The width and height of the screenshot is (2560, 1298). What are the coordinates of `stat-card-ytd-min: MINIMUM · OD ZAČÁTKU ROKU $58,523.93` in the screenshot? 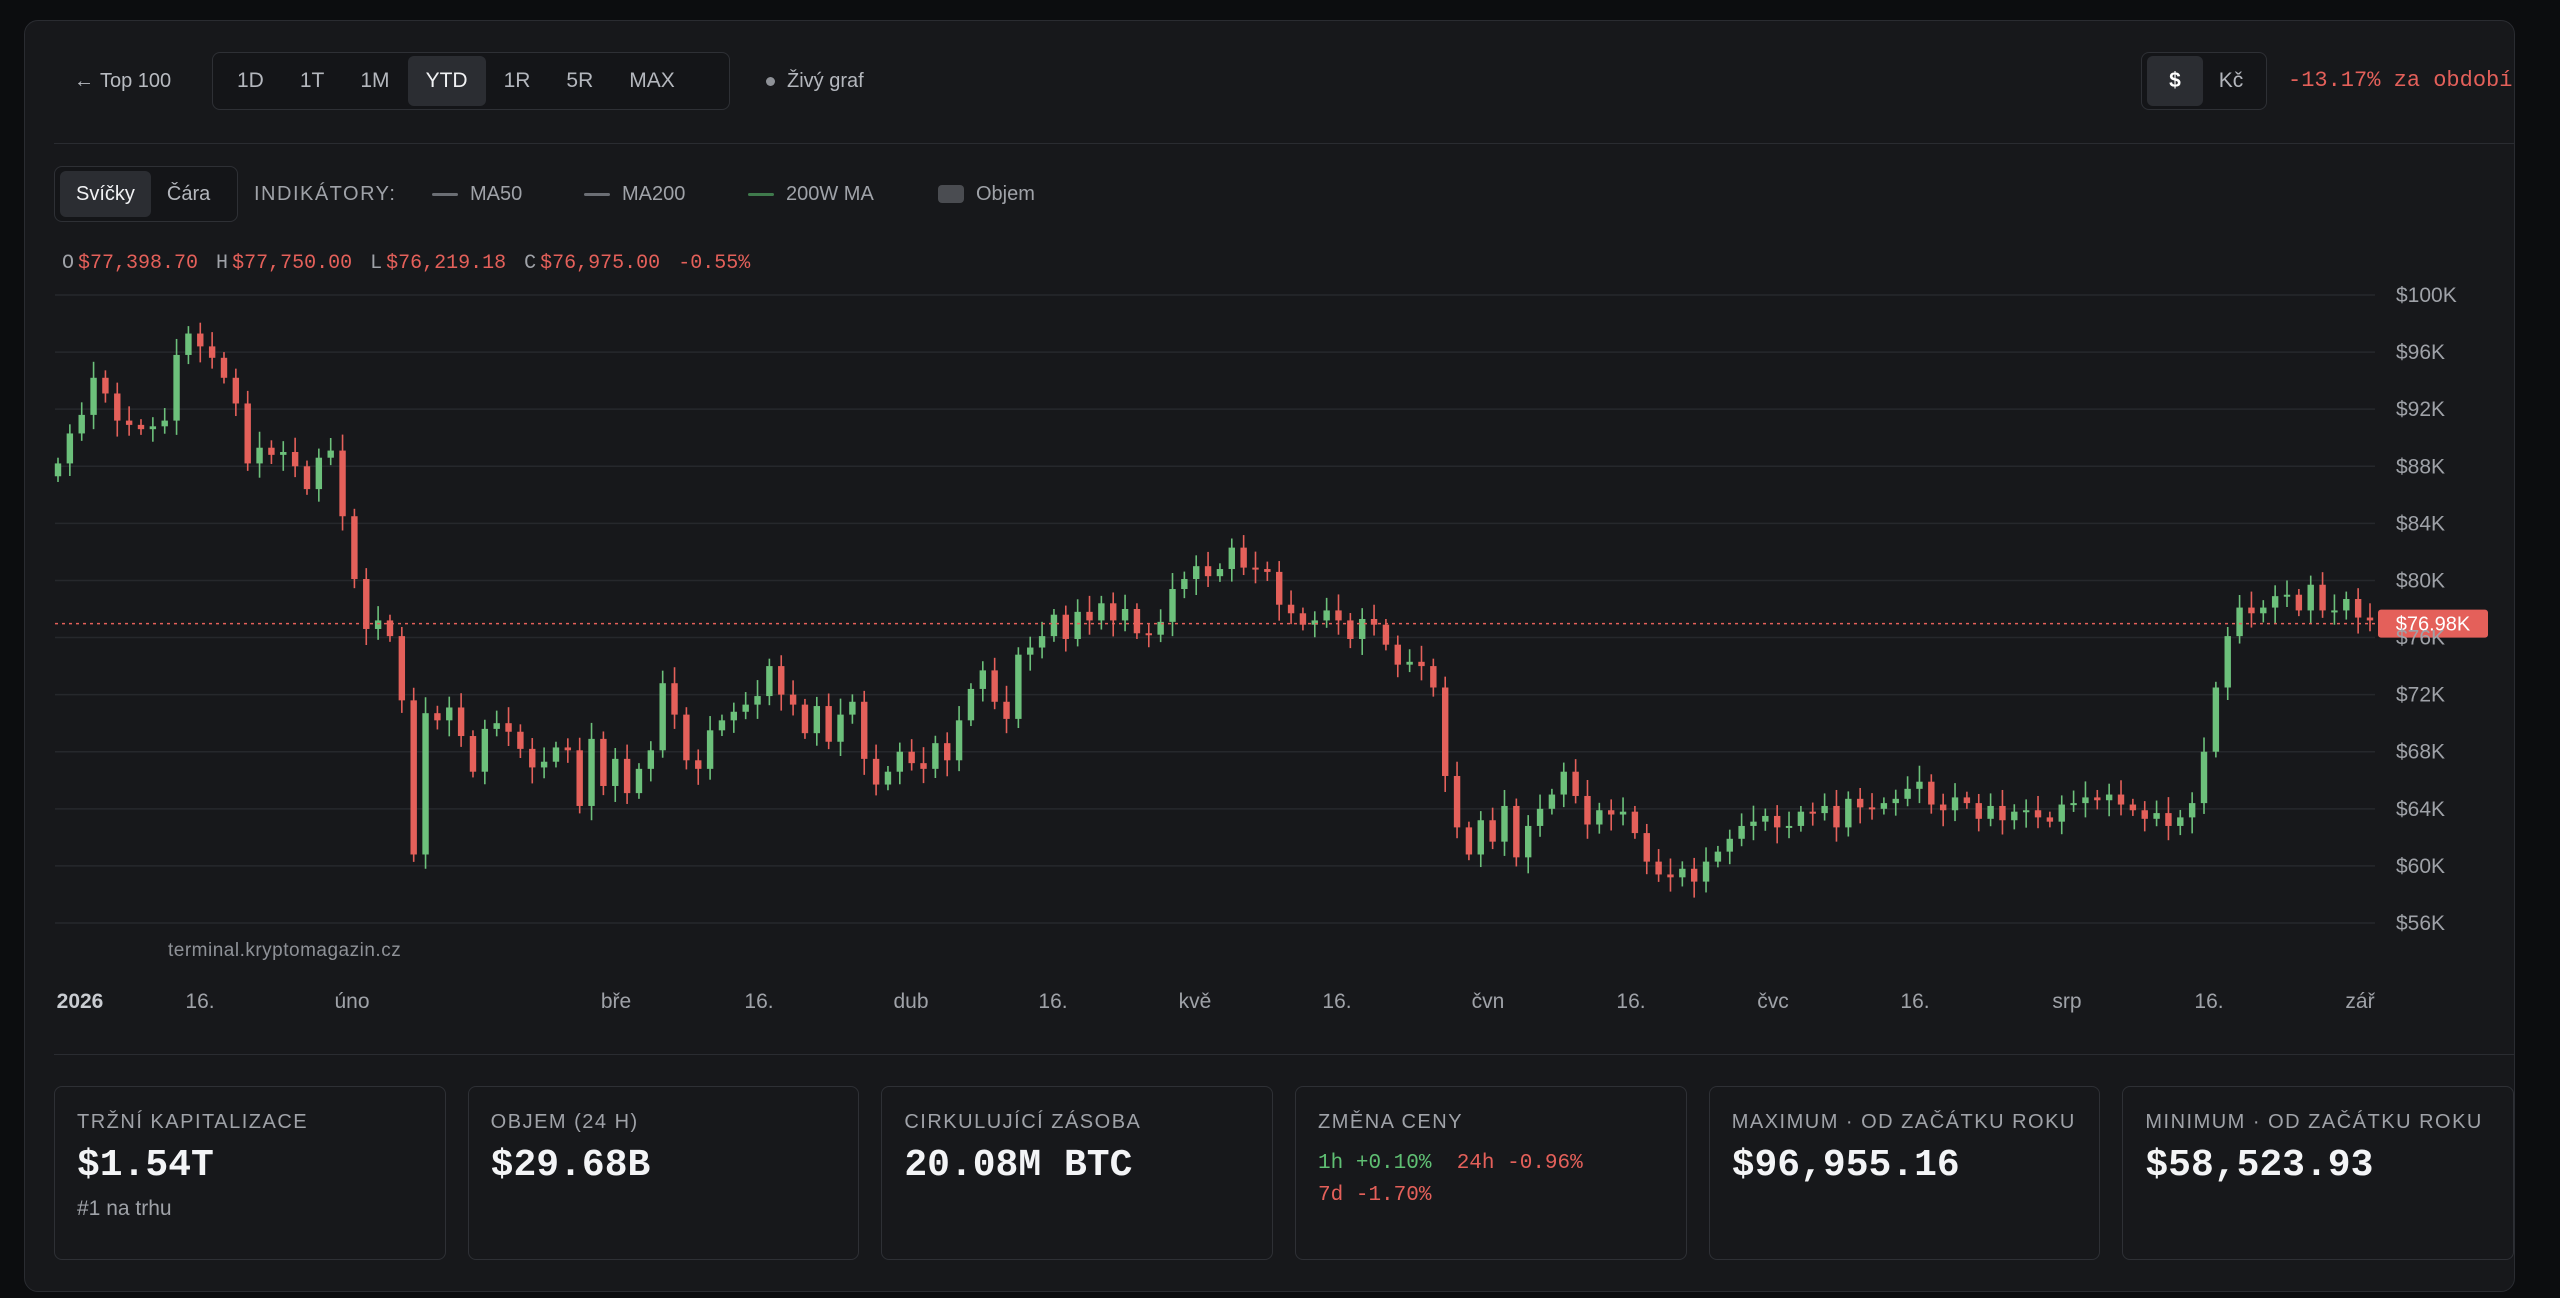 It's located at (2318, 1173).